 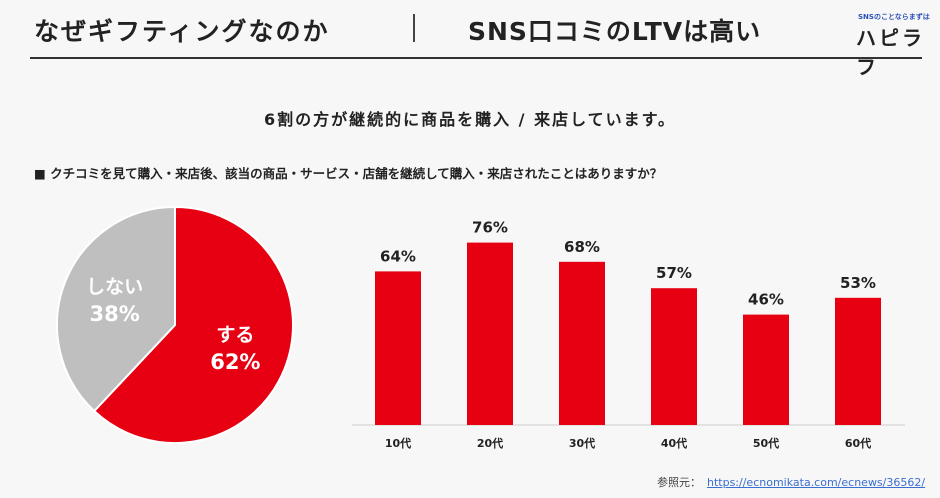 I want to click on header-divider, so click(x=476, y=58).